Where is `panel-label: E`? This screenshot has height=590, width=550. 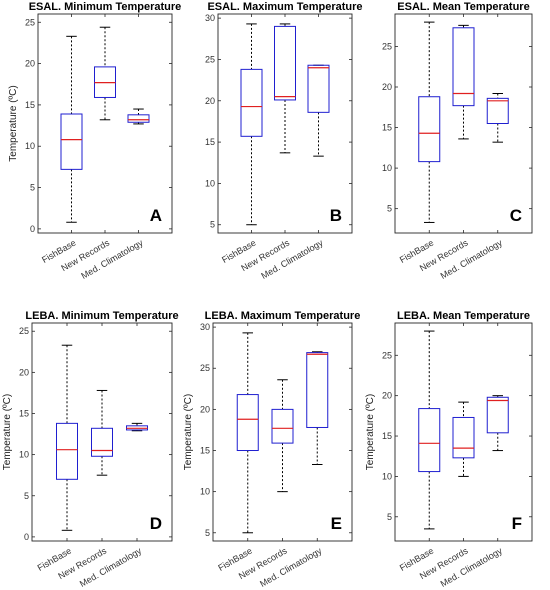
panel-label: E is located at coordinates (336, 523).